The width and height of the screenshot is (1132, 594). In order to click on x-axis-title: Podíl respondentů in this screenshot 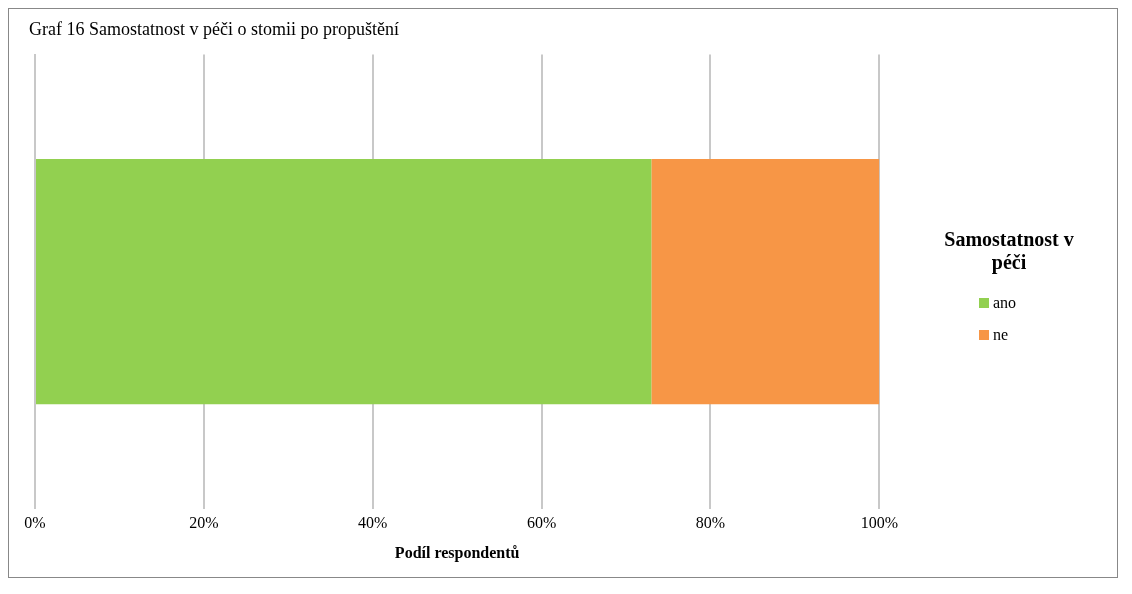, I will do `click(457, 552)`.